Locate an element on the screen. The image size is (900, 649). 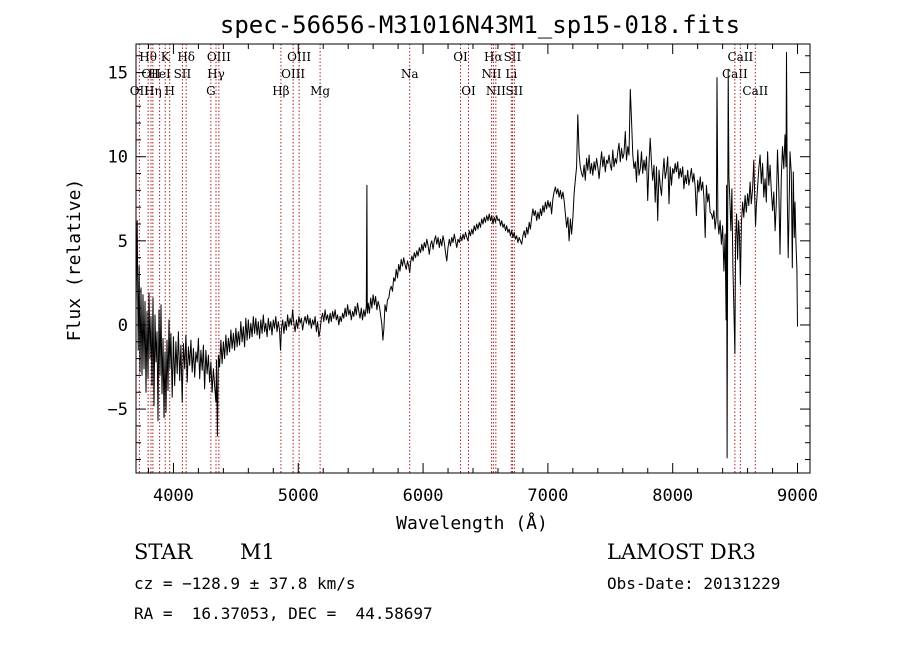
object-class: STAR is located at coordinates (163, 552).